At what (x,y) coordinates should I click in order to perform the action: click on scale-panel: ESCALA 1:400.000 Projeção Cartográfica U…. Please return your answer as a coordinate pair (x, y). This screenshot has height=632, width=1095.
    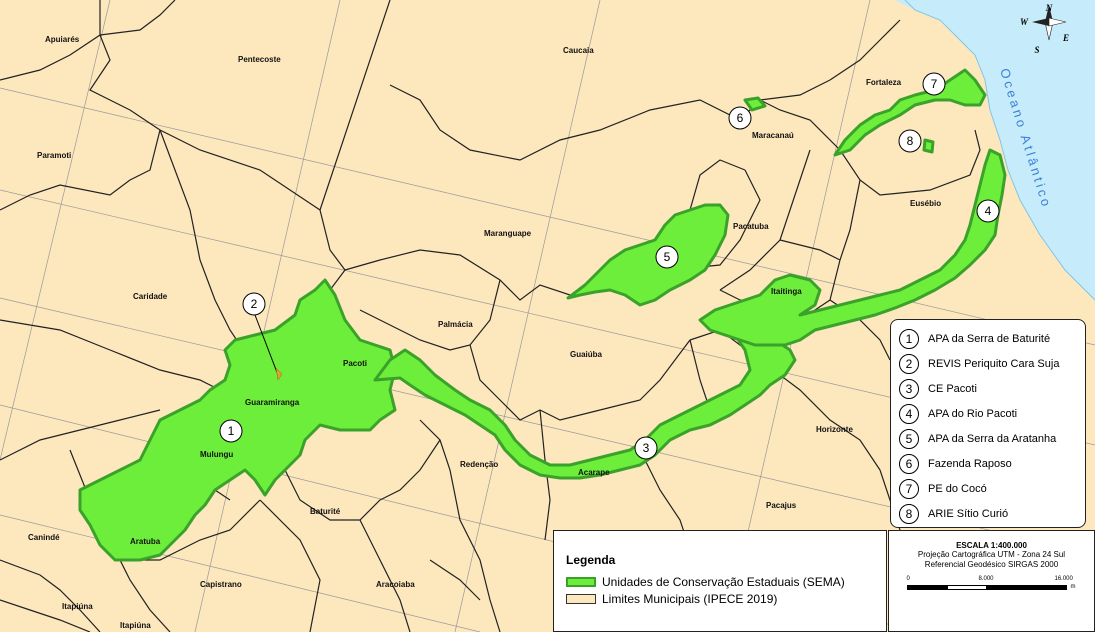
    Looking at the image, I should click on (991, 581).